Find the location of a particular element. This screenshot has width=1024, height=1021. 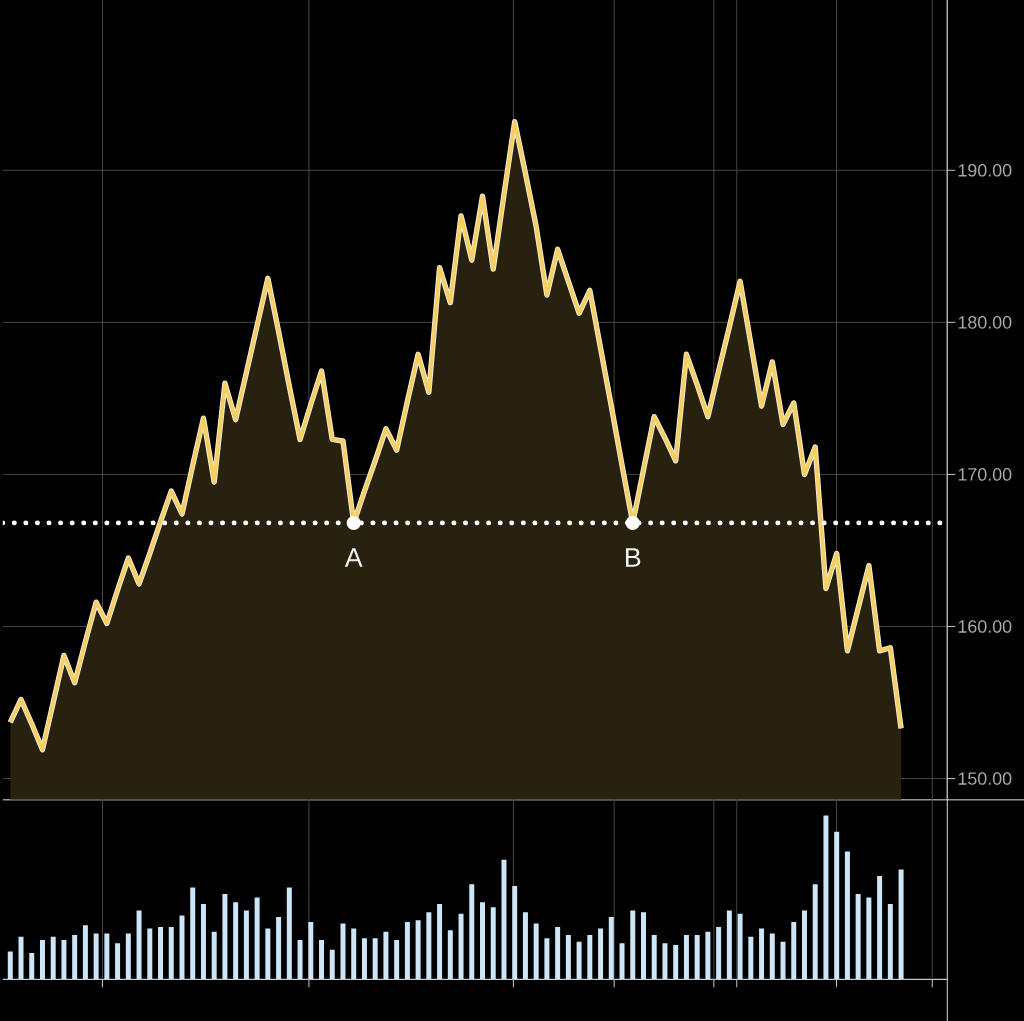

y-tick-label: 160.00 is located at coordinates (985, 626).